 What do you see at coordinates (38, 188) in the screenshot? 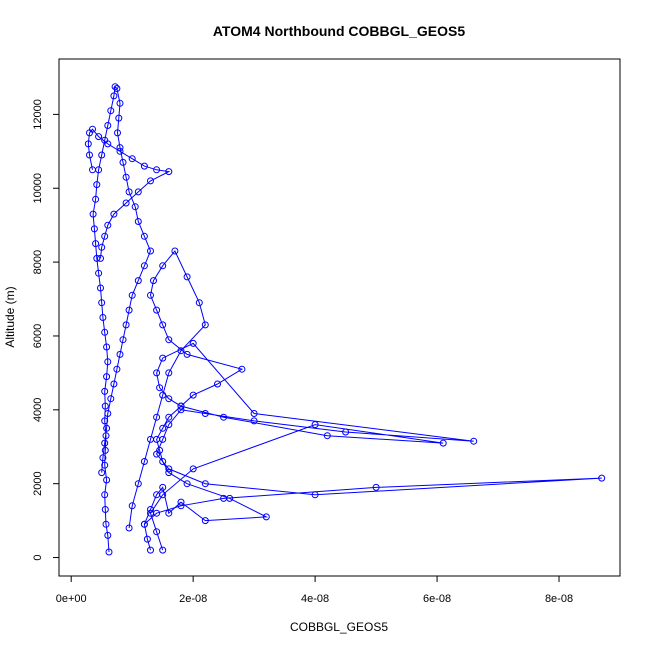
I see `y-tick-label: 10000` at bounding box center [38, 188].